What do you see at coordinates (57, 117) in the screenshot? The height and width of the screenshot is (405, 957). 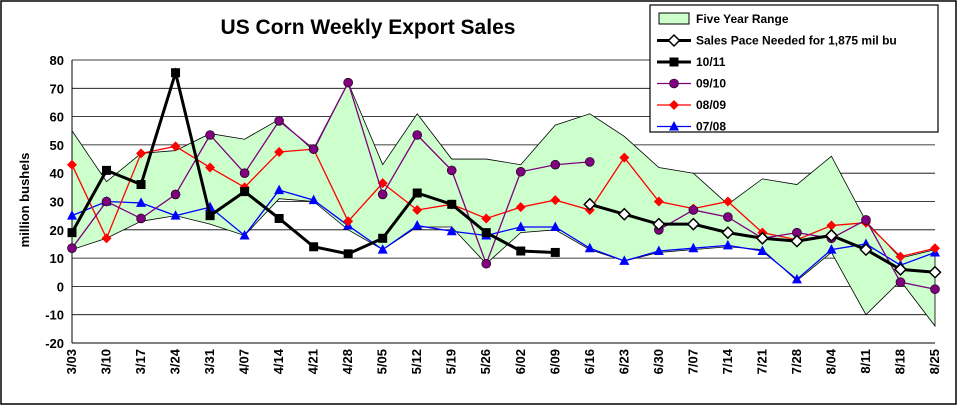 I see `y-tick-label: 60` at bounding box center [57, 117].